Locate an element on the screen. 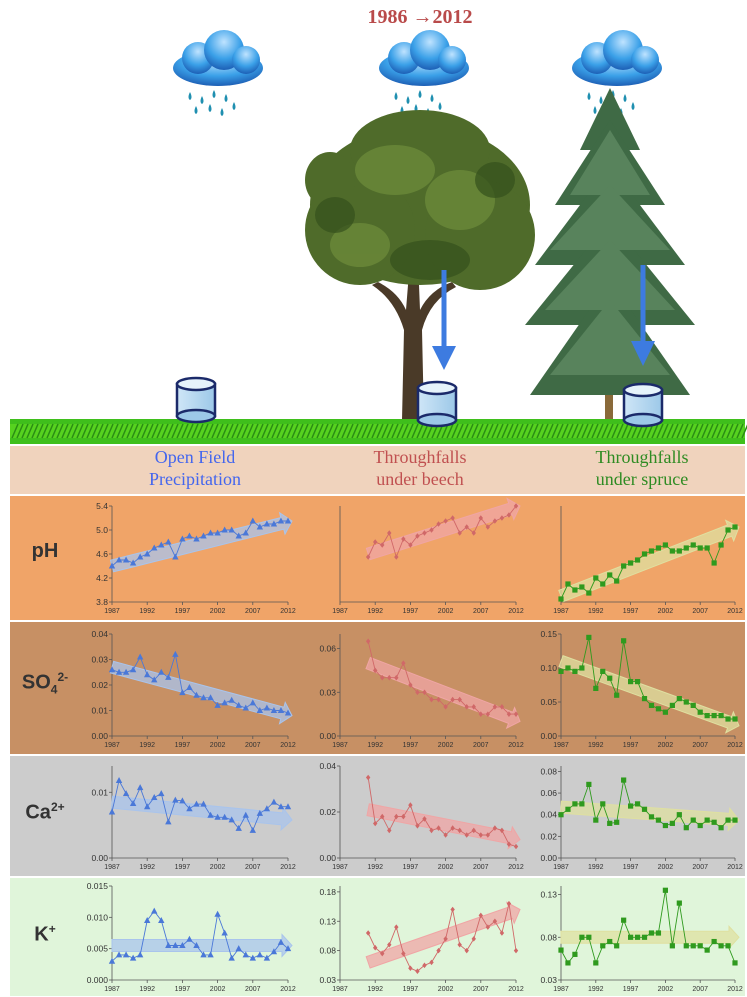 The width and height of the screenshot is (747, 997). x-tick-label: 2002 is located at coordinates (218, 867).